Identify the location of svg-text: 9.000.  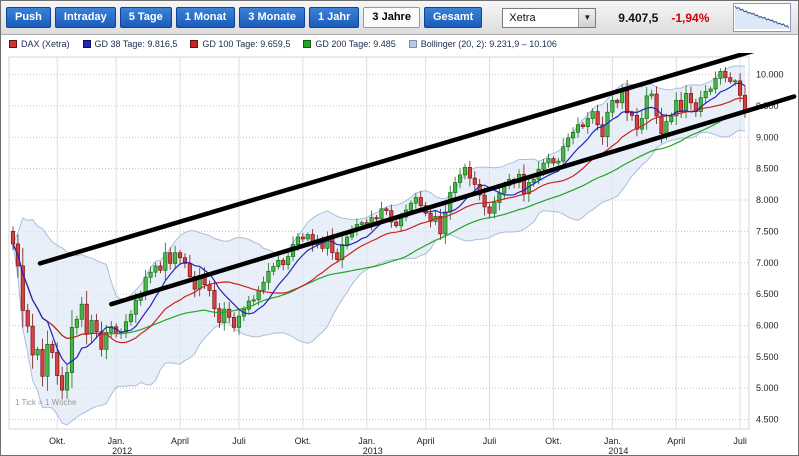
(767, 137).